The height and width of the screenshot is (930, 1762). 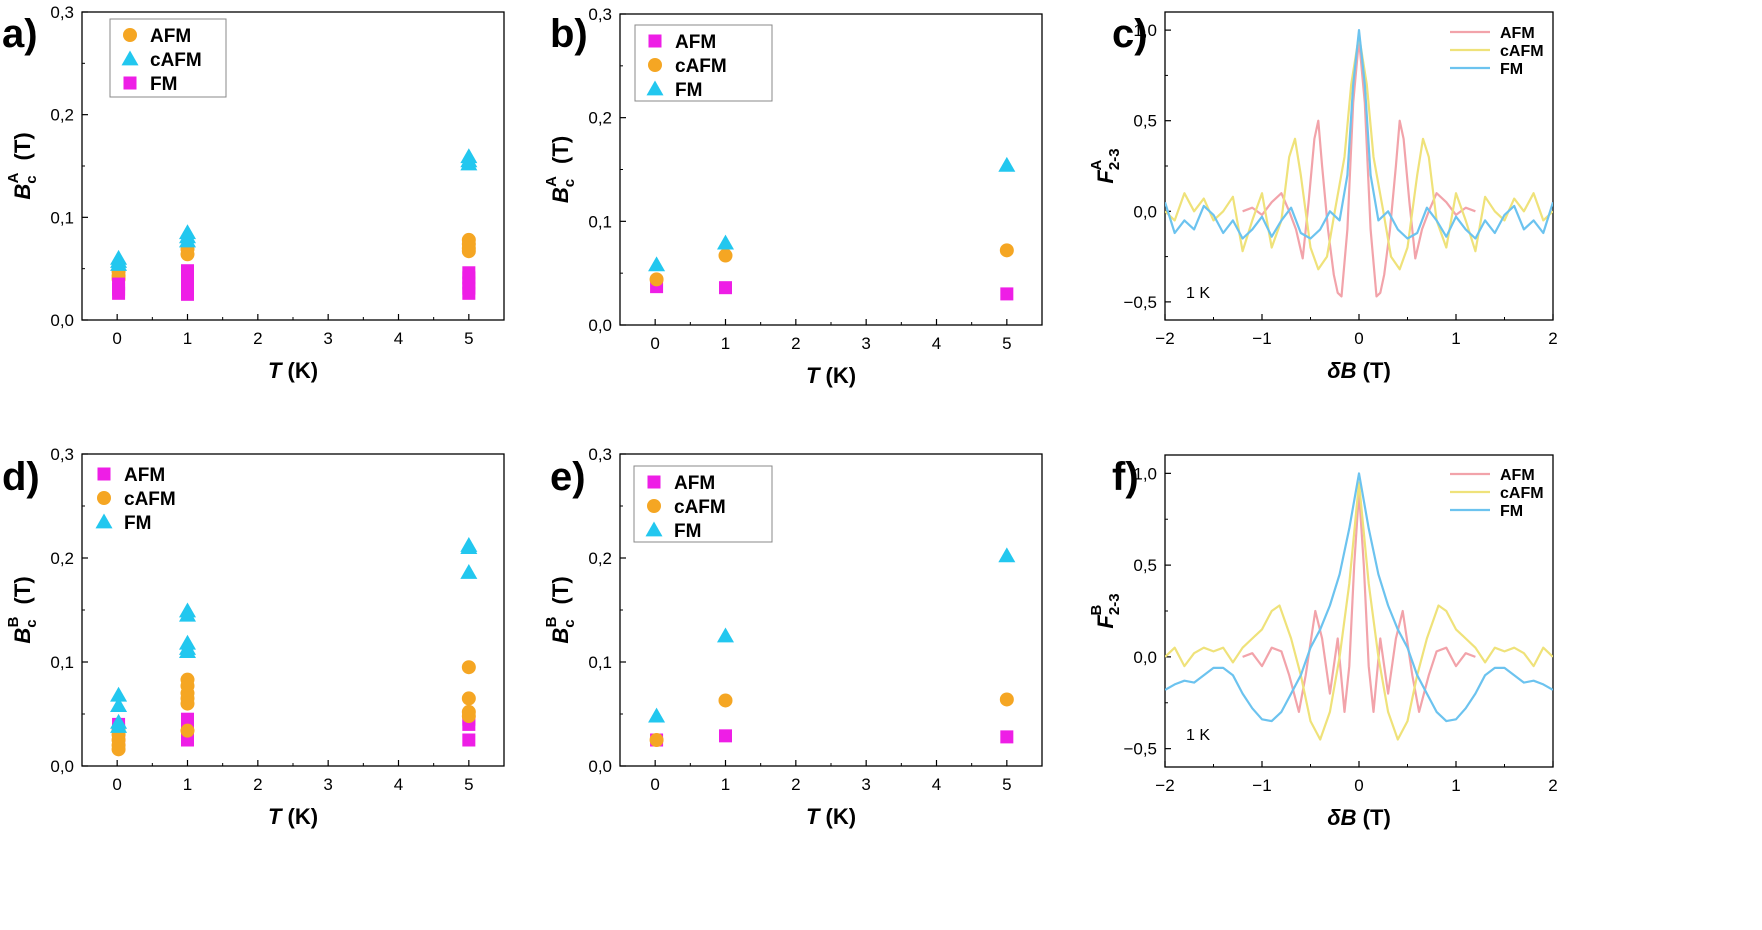 What do you see at coordinates (1261, 338) in the screenshot?
I see `x-tick-label: −1` at bounding box center [1261, 338].